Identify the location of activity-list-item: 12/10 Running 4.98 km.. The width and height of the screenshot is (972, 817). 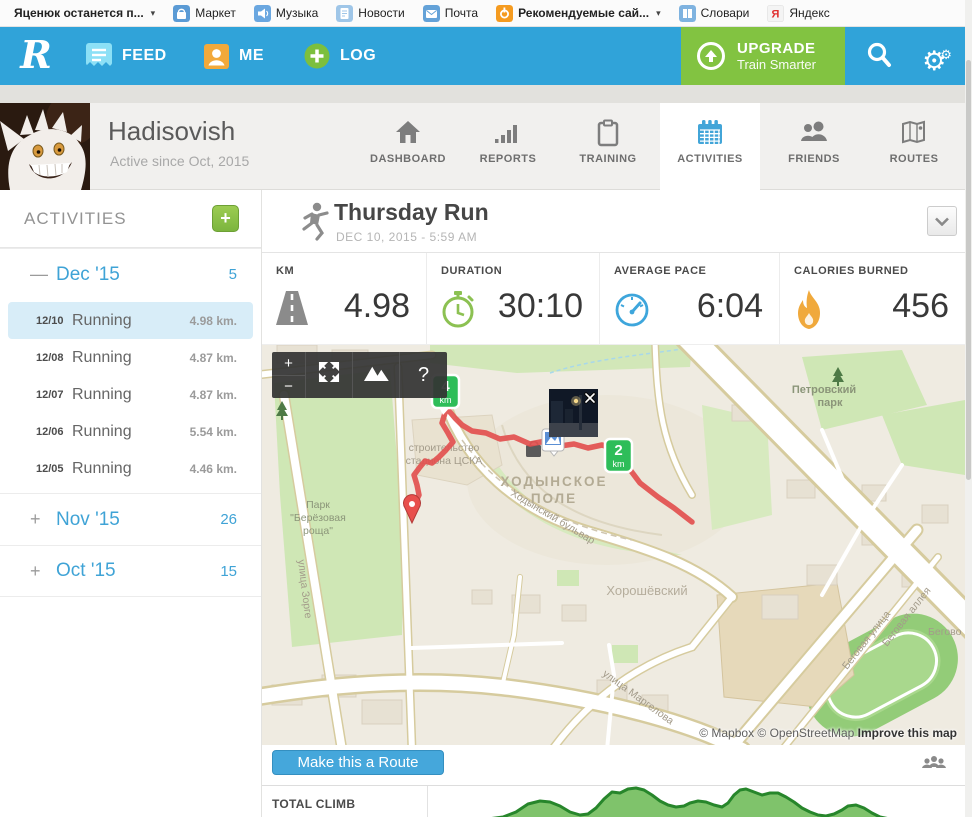
(130, 320).